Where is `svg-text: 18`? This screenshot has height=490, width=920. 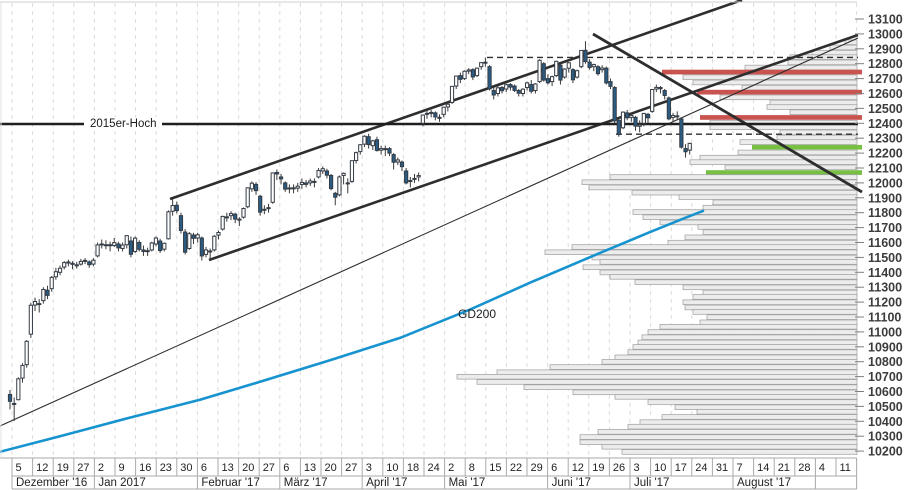 svg-text: 18 is located at coordinates (413, 468).